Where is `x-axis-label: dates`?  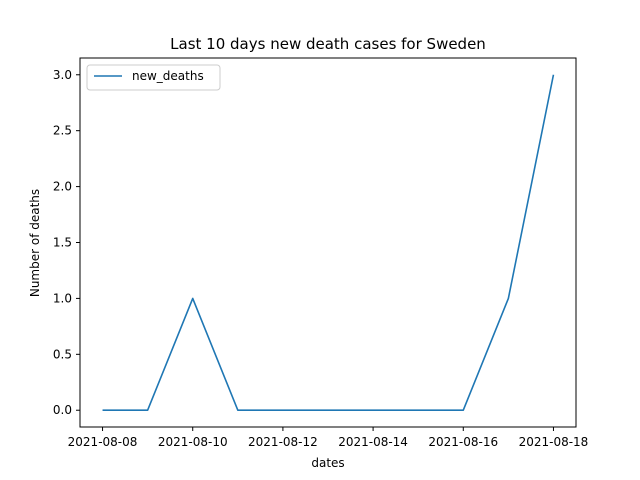 x-axis-label: dates is located at coordinates (327, 463).